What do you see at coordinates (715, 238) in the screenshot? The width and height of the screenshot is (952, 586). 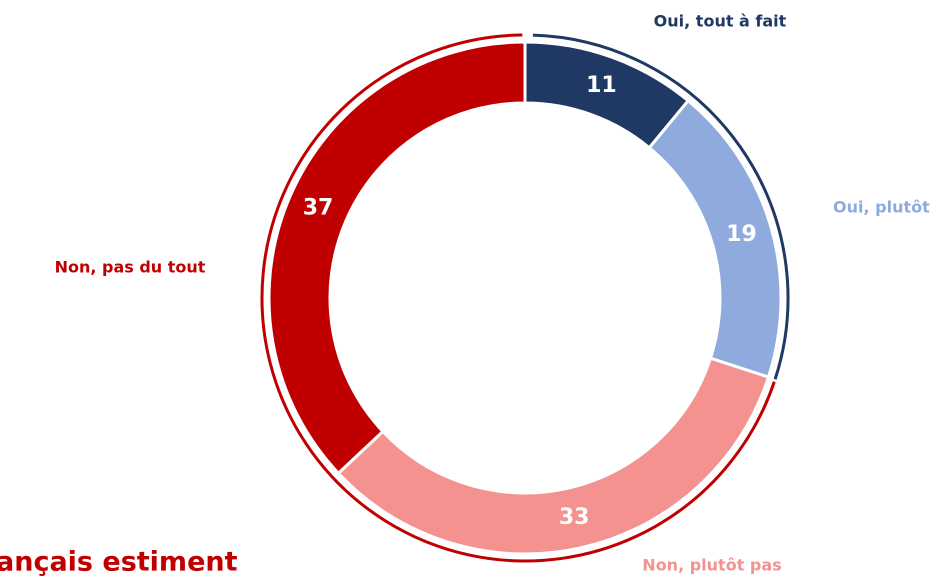 I see `donut-segment` at bounding box center [715, 238].